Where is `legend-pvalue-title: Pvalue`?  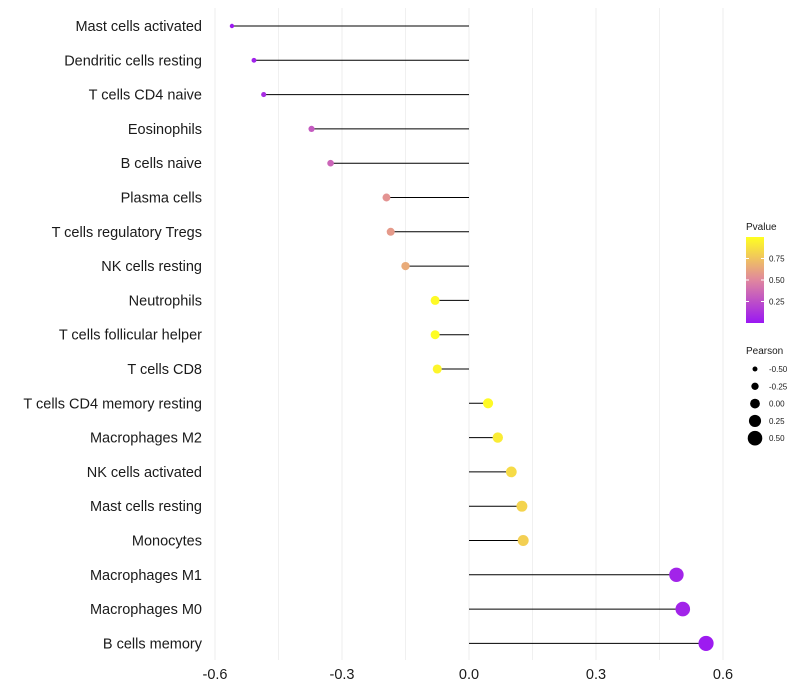 legend-pvalue-title: Pvalue is located at coordinates (761, 227).